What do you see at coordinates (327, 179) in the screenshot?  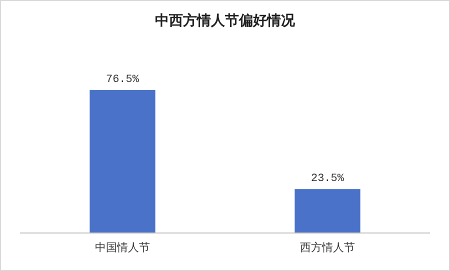 I see `data-label: 23.5%` at bounding box center [327, 179].